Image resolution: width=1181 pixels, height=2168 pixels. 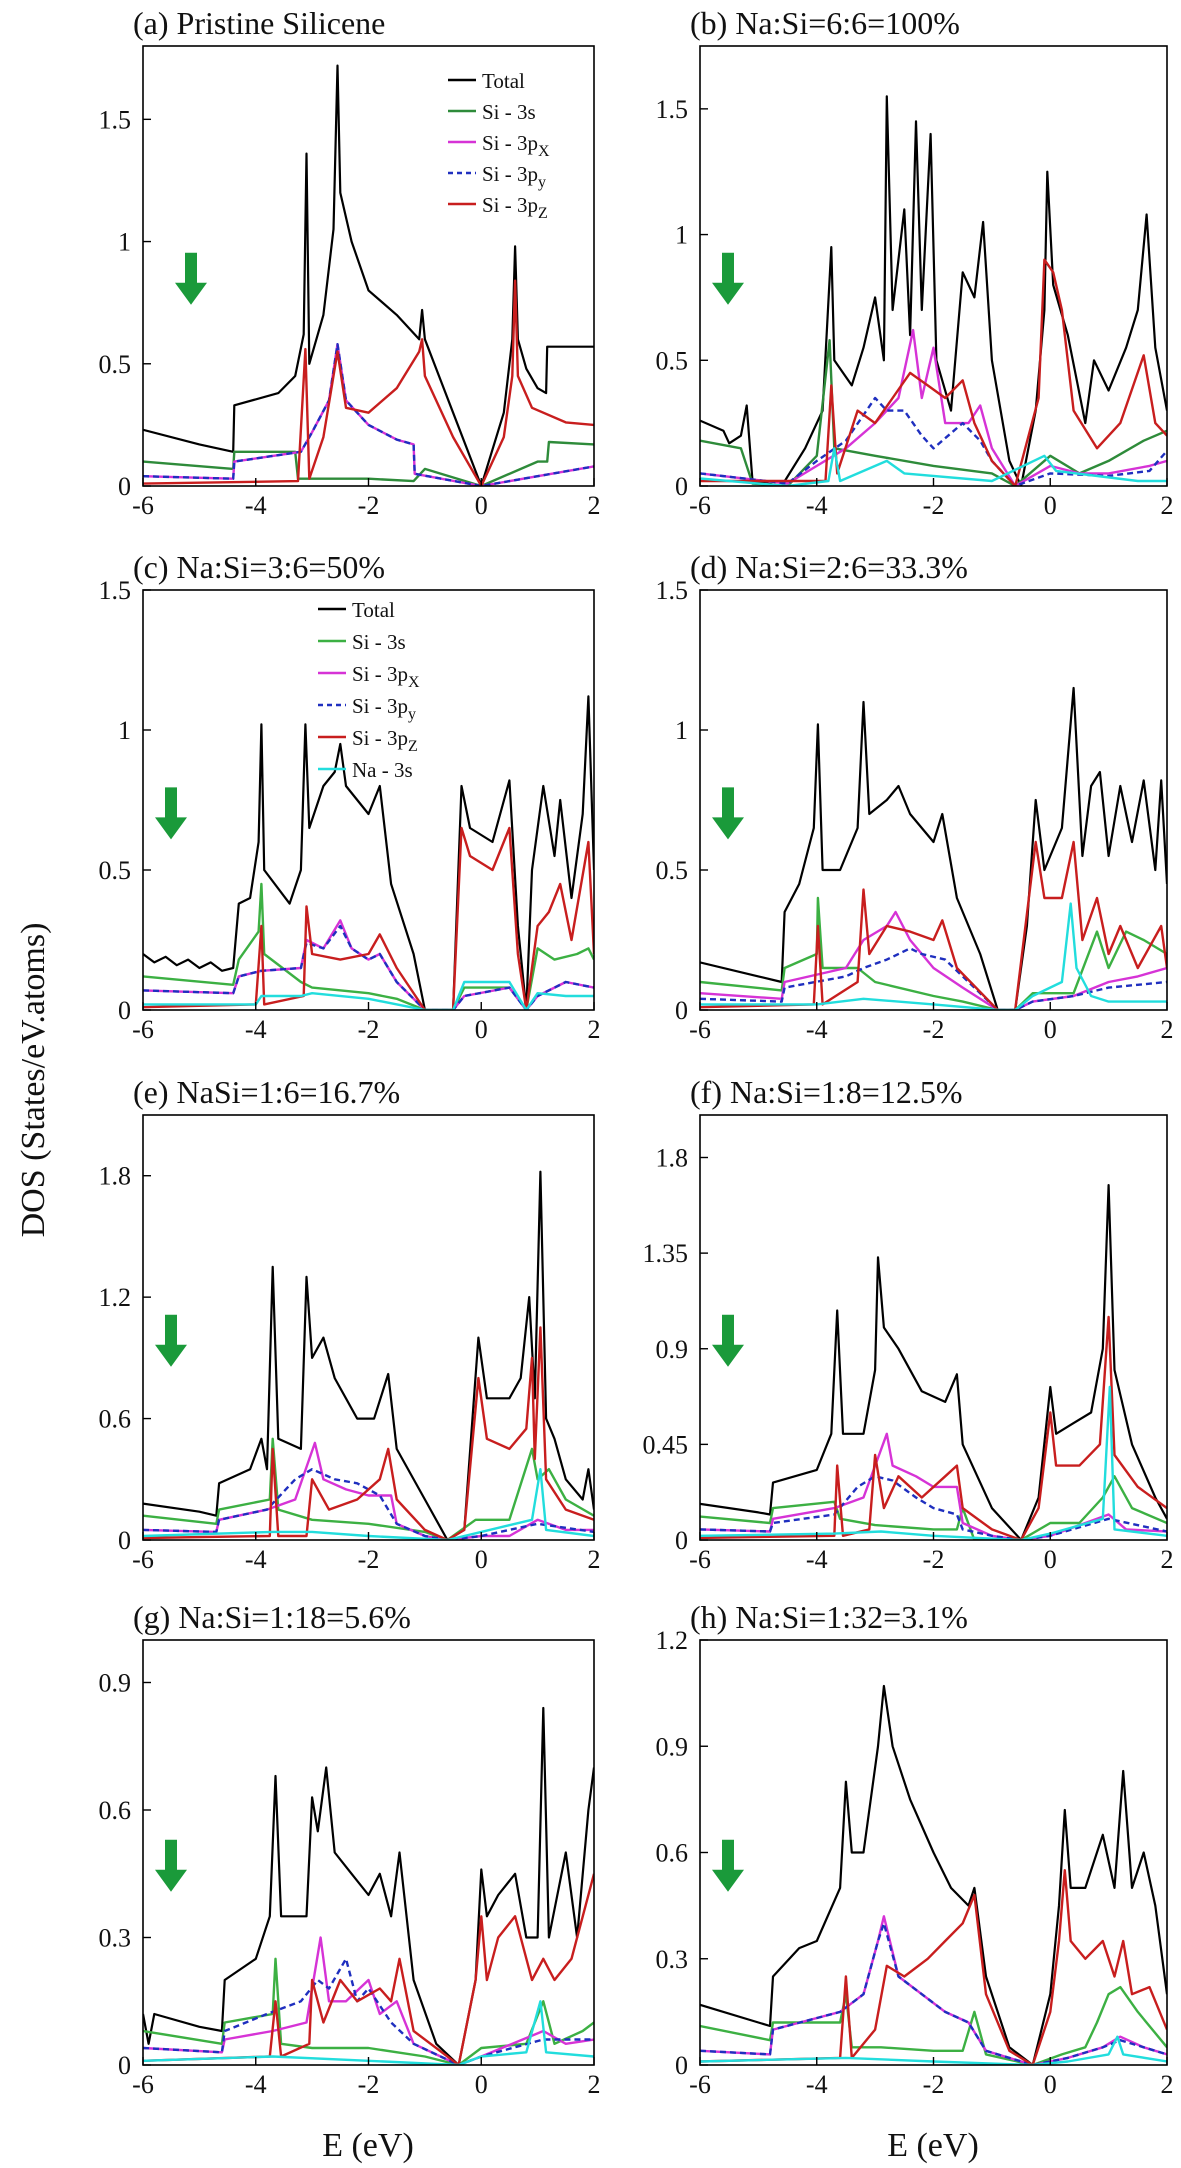 I want to click on y-tick-label: 1, so click(x=681, y=235).